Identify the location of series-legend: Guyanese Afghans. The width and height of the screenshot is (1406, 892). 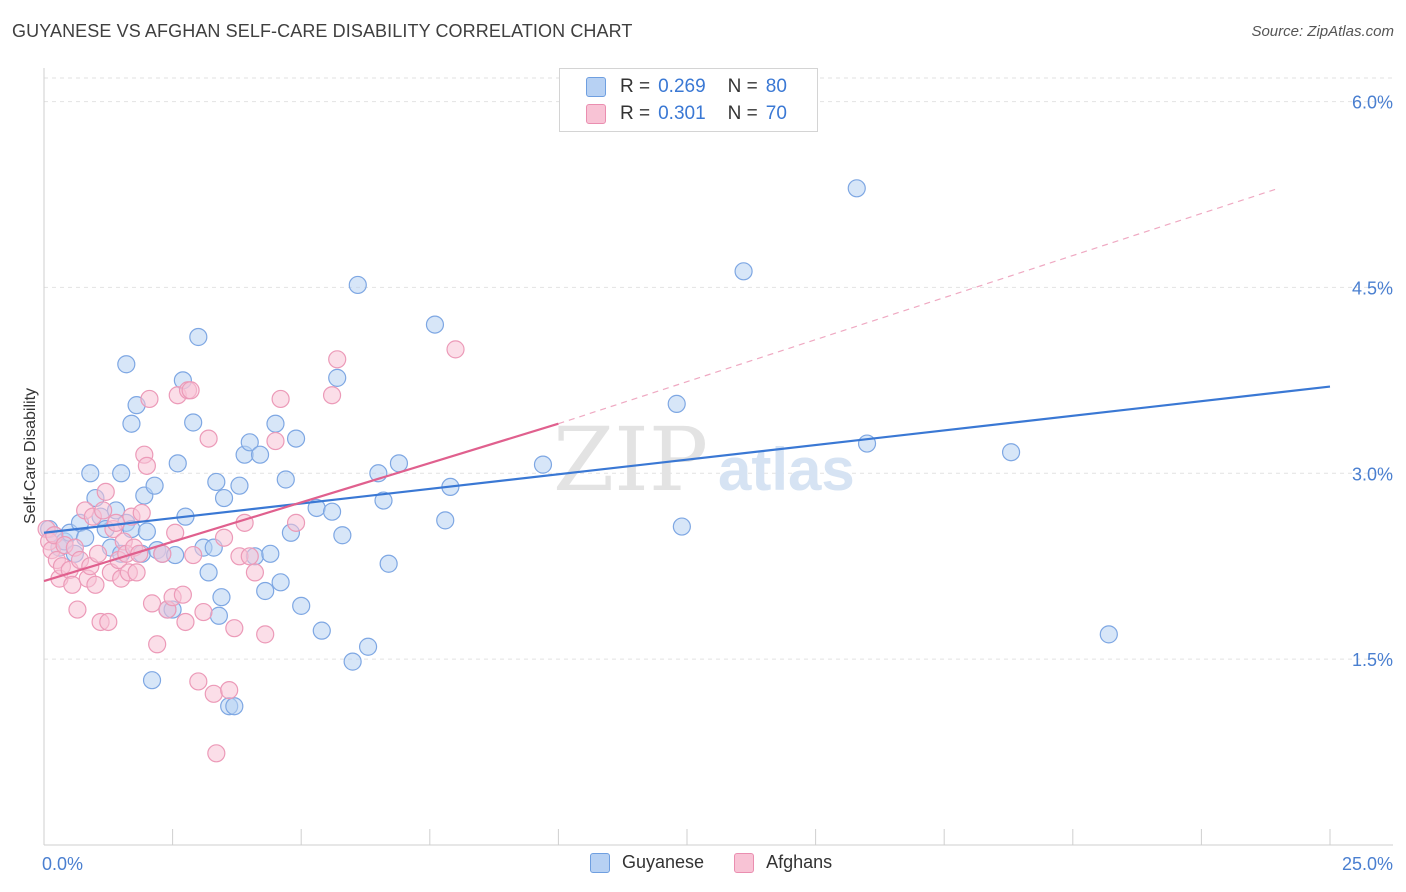
(726, 862).